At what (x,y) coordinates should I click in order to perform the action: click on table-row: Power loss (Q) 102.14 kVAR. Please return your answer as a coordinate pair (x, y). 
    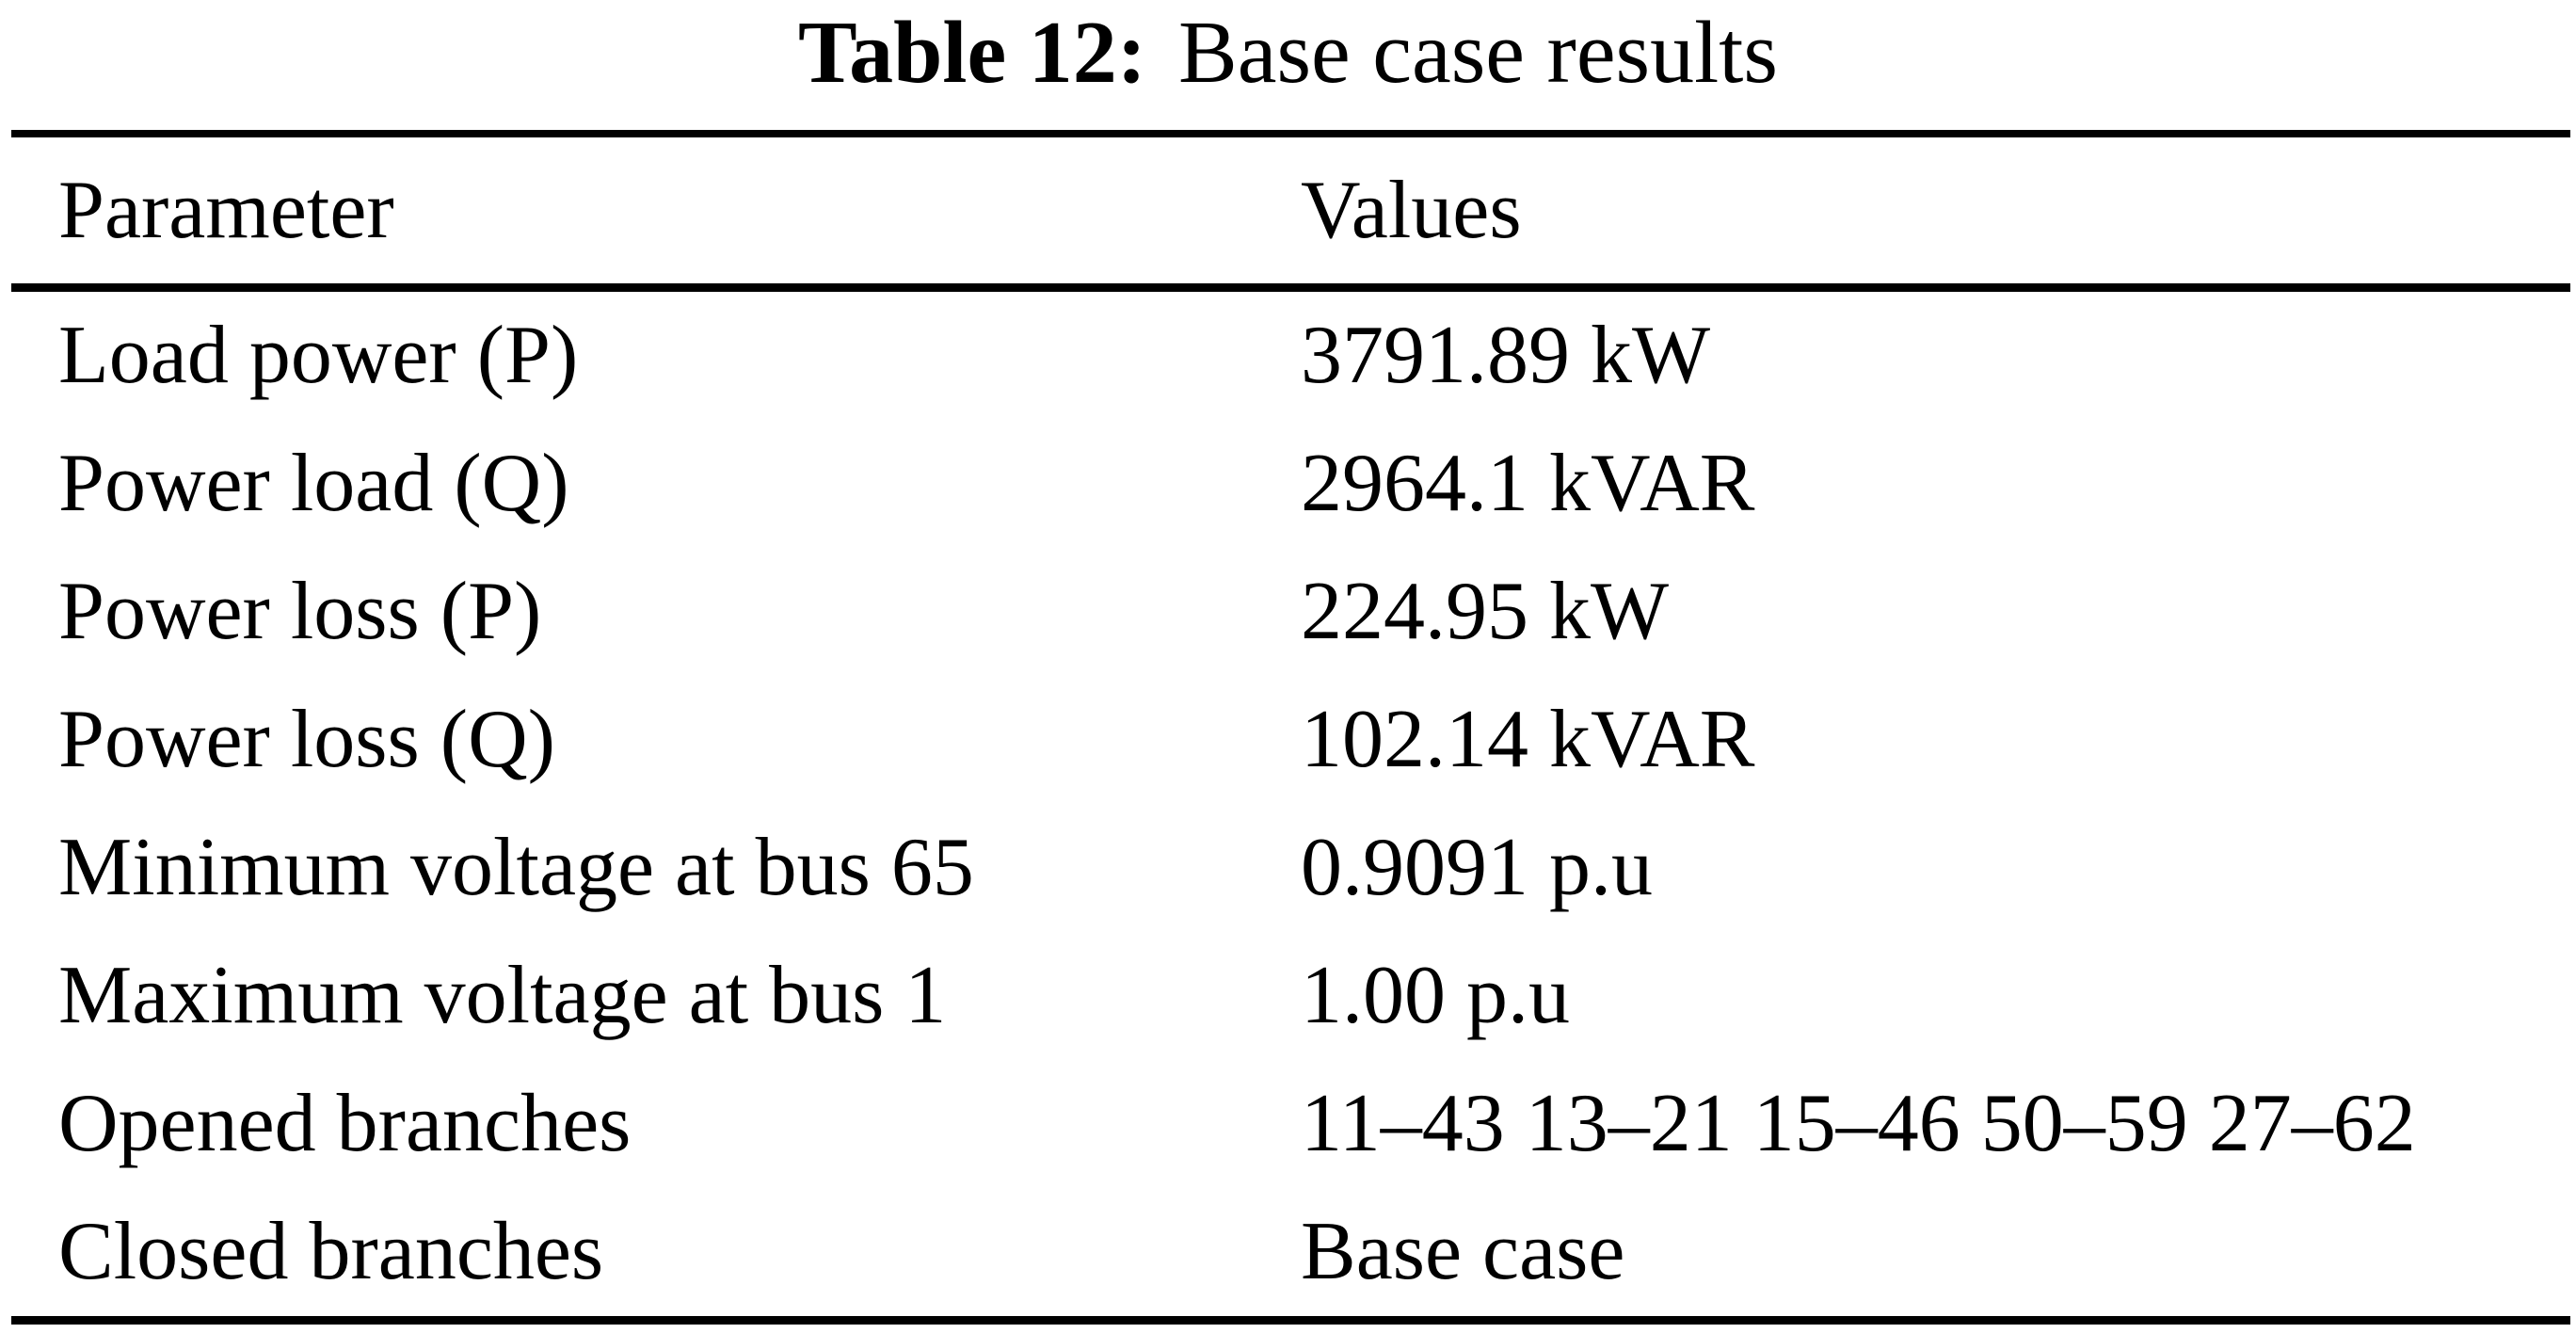
    Looking at the image, I should click on (1288, 740).